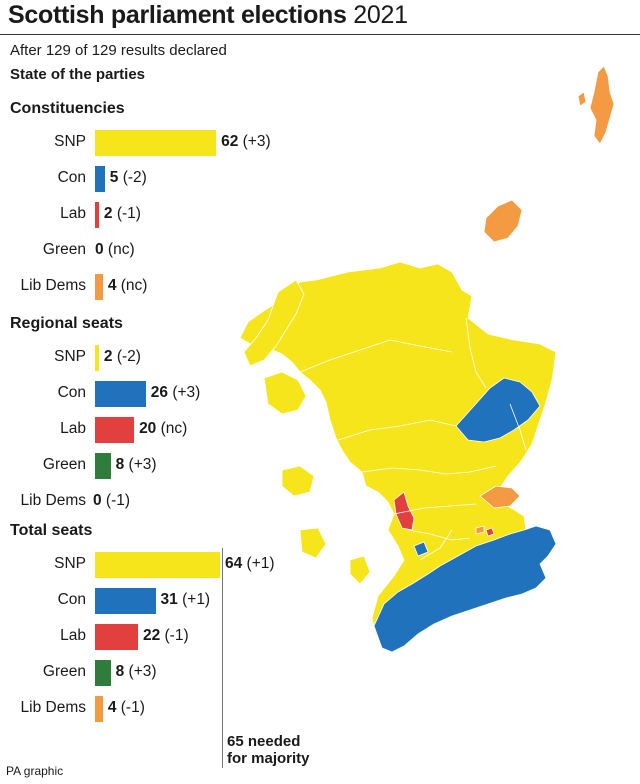  What do you see at coordinates (99, 709) in the screenshot?
I see `bar-2-lib-dems` at bounding box center [99, 709].